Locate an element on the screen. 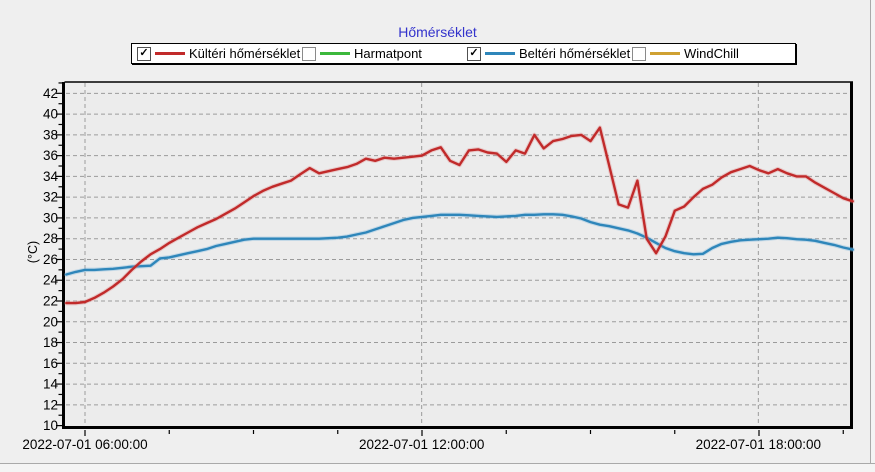 The image size is (875, 472). legend-item-1: ✓ Kültéri hőmérséklet is located at coordinates (219, 53).